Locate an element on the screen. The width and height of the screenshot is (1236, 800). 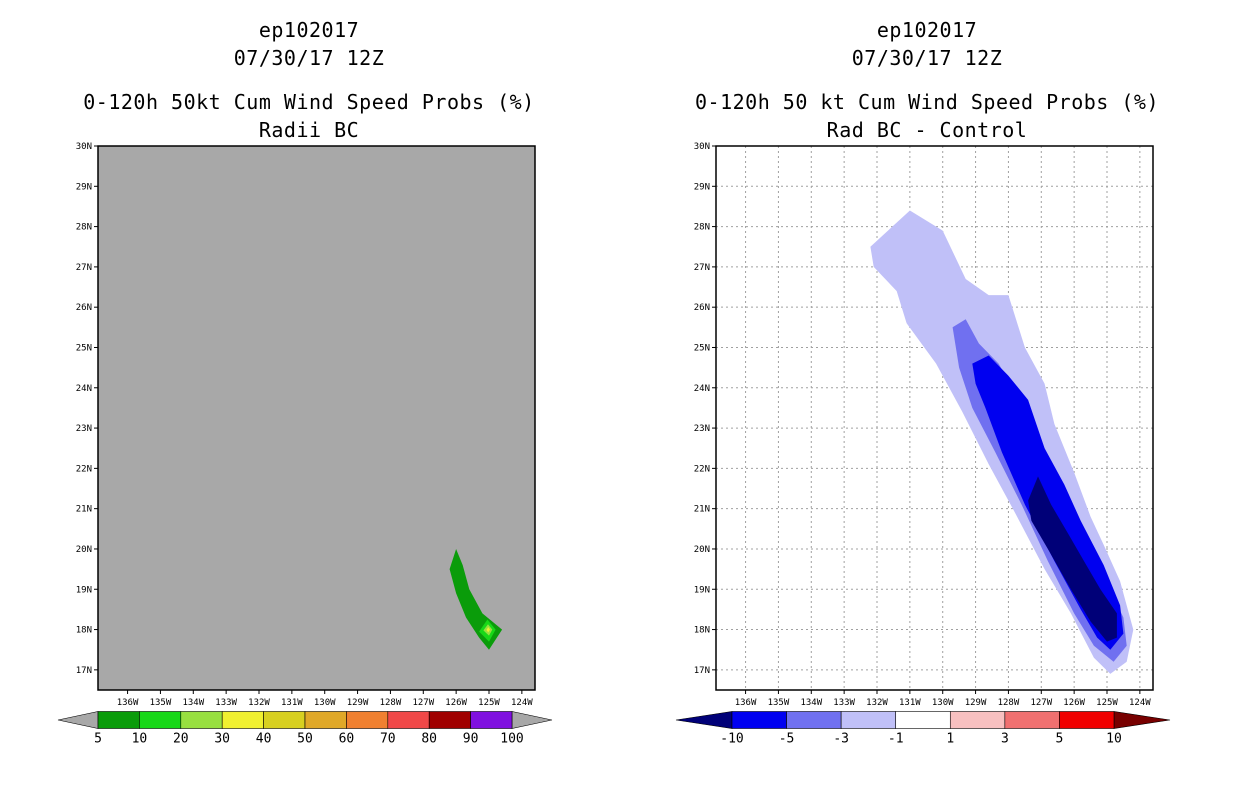
colorbar-label: -5 is located at coordinates (787, 739).